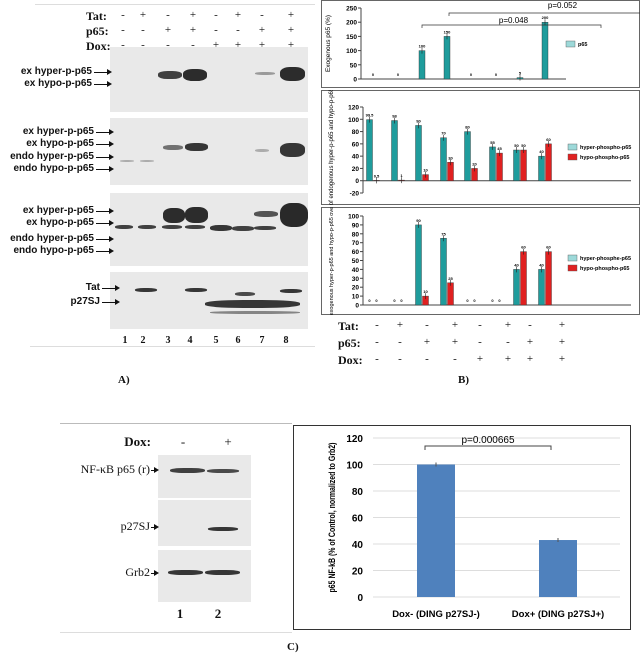 Image resolution: width=641 pixels, height=658 pixels. Describe the element at coordinates (401, 175) in the screenshot. I see `data-label: 1` at that location.